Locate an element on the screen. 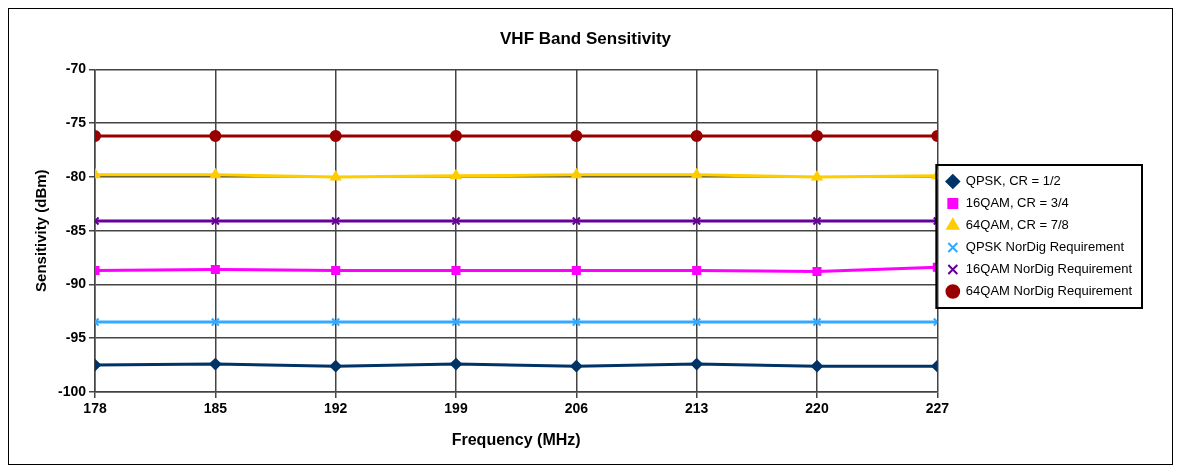 This screenshot has width=1181, height=473. y-tick-label: -95 is located at coordinates (76, 337).